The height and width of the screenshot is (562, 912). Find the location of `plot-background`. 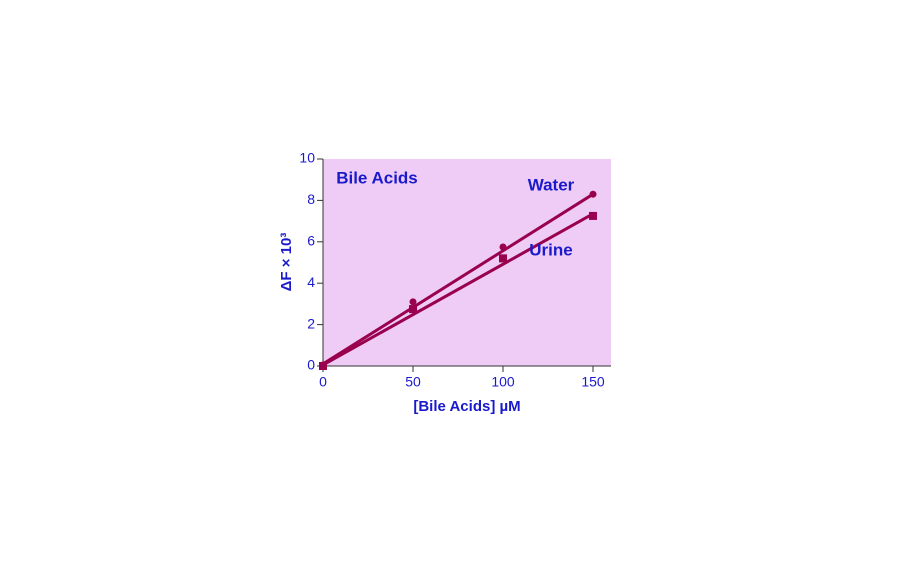

plot-background is located at coordinates (467, 262).